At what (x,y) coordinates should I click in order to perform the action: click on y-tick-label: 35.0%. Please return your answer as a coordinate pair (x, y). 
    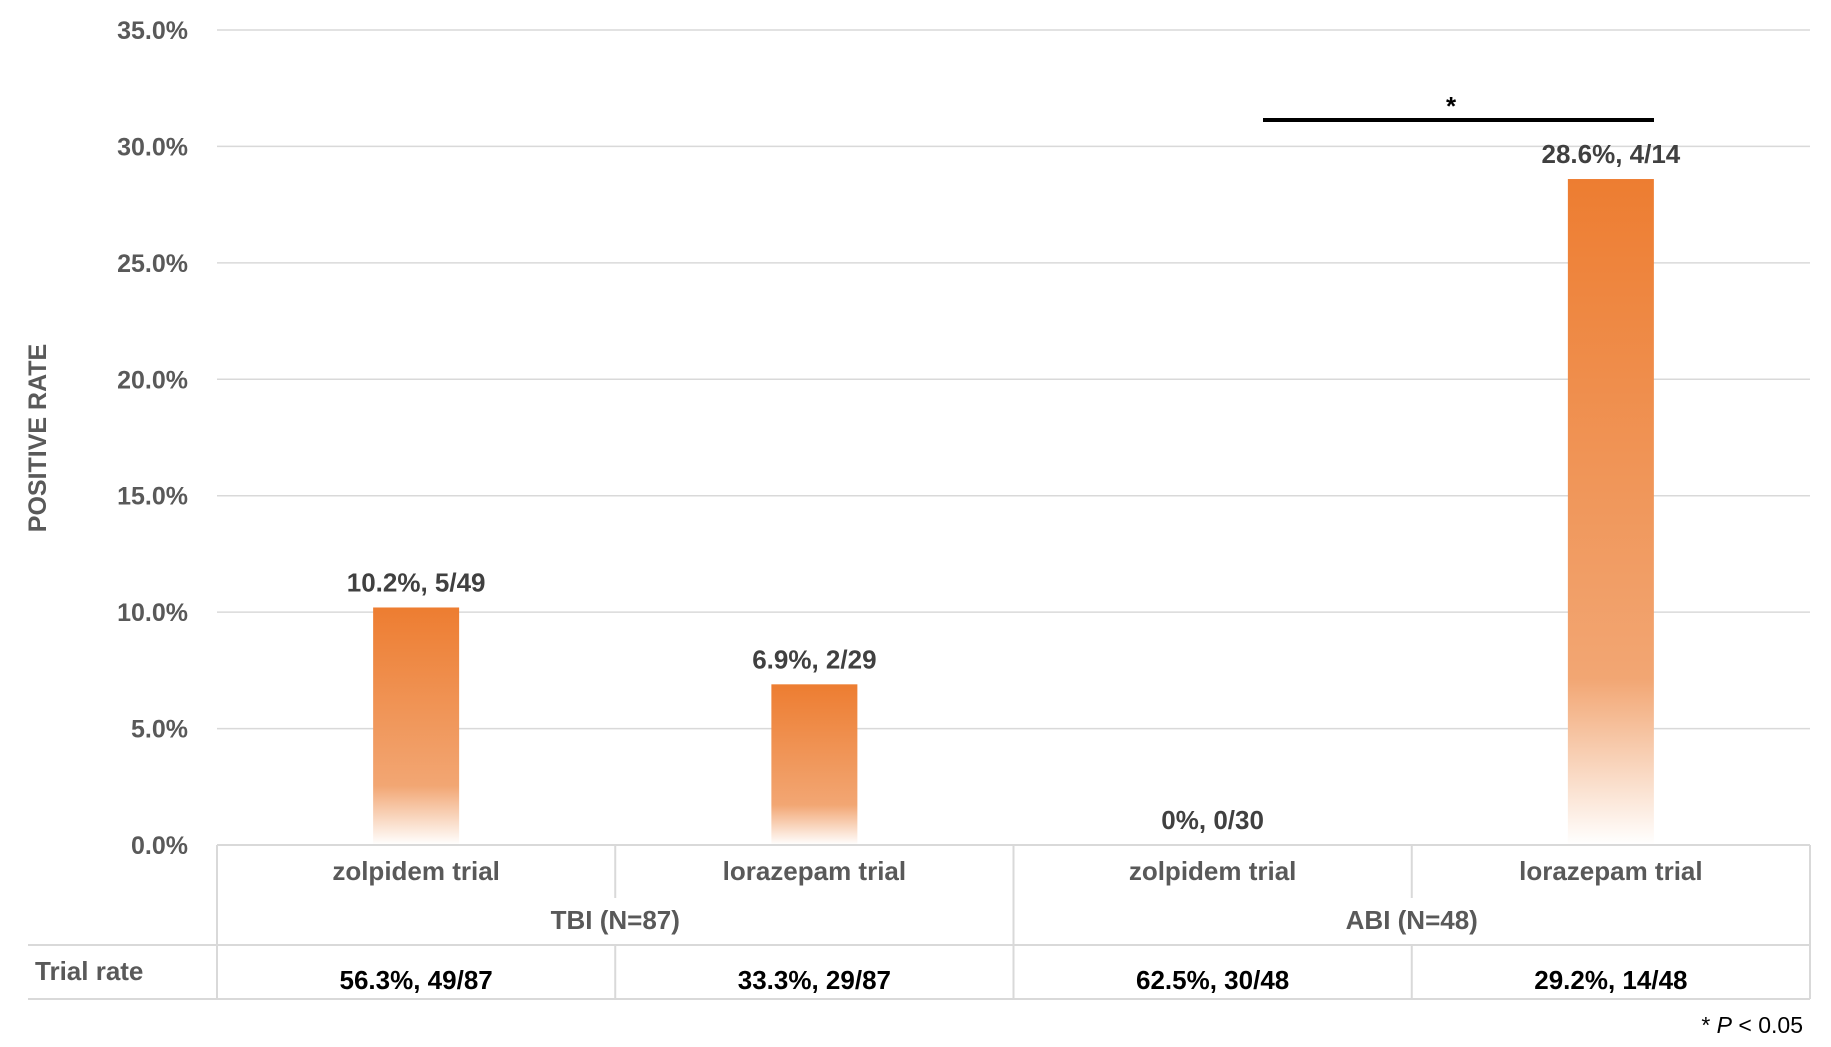
    Looking at the image, I should click on (152, 31).